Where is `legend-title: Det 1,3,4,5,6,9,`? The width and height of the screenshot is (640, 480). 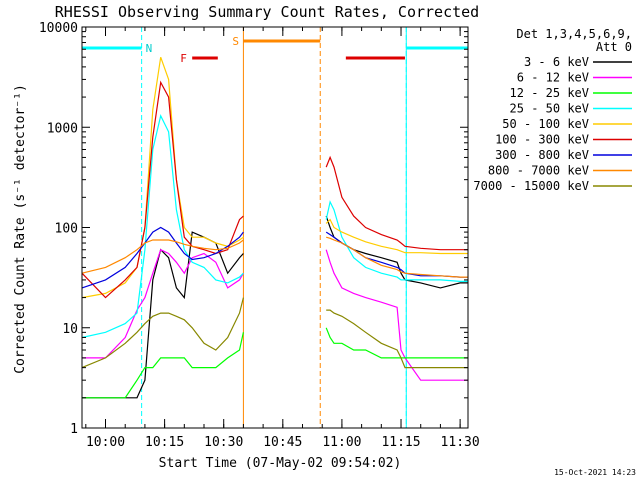 legend-title: Det 1,3,4,5,6,9, is located at coordinates (574, 34).